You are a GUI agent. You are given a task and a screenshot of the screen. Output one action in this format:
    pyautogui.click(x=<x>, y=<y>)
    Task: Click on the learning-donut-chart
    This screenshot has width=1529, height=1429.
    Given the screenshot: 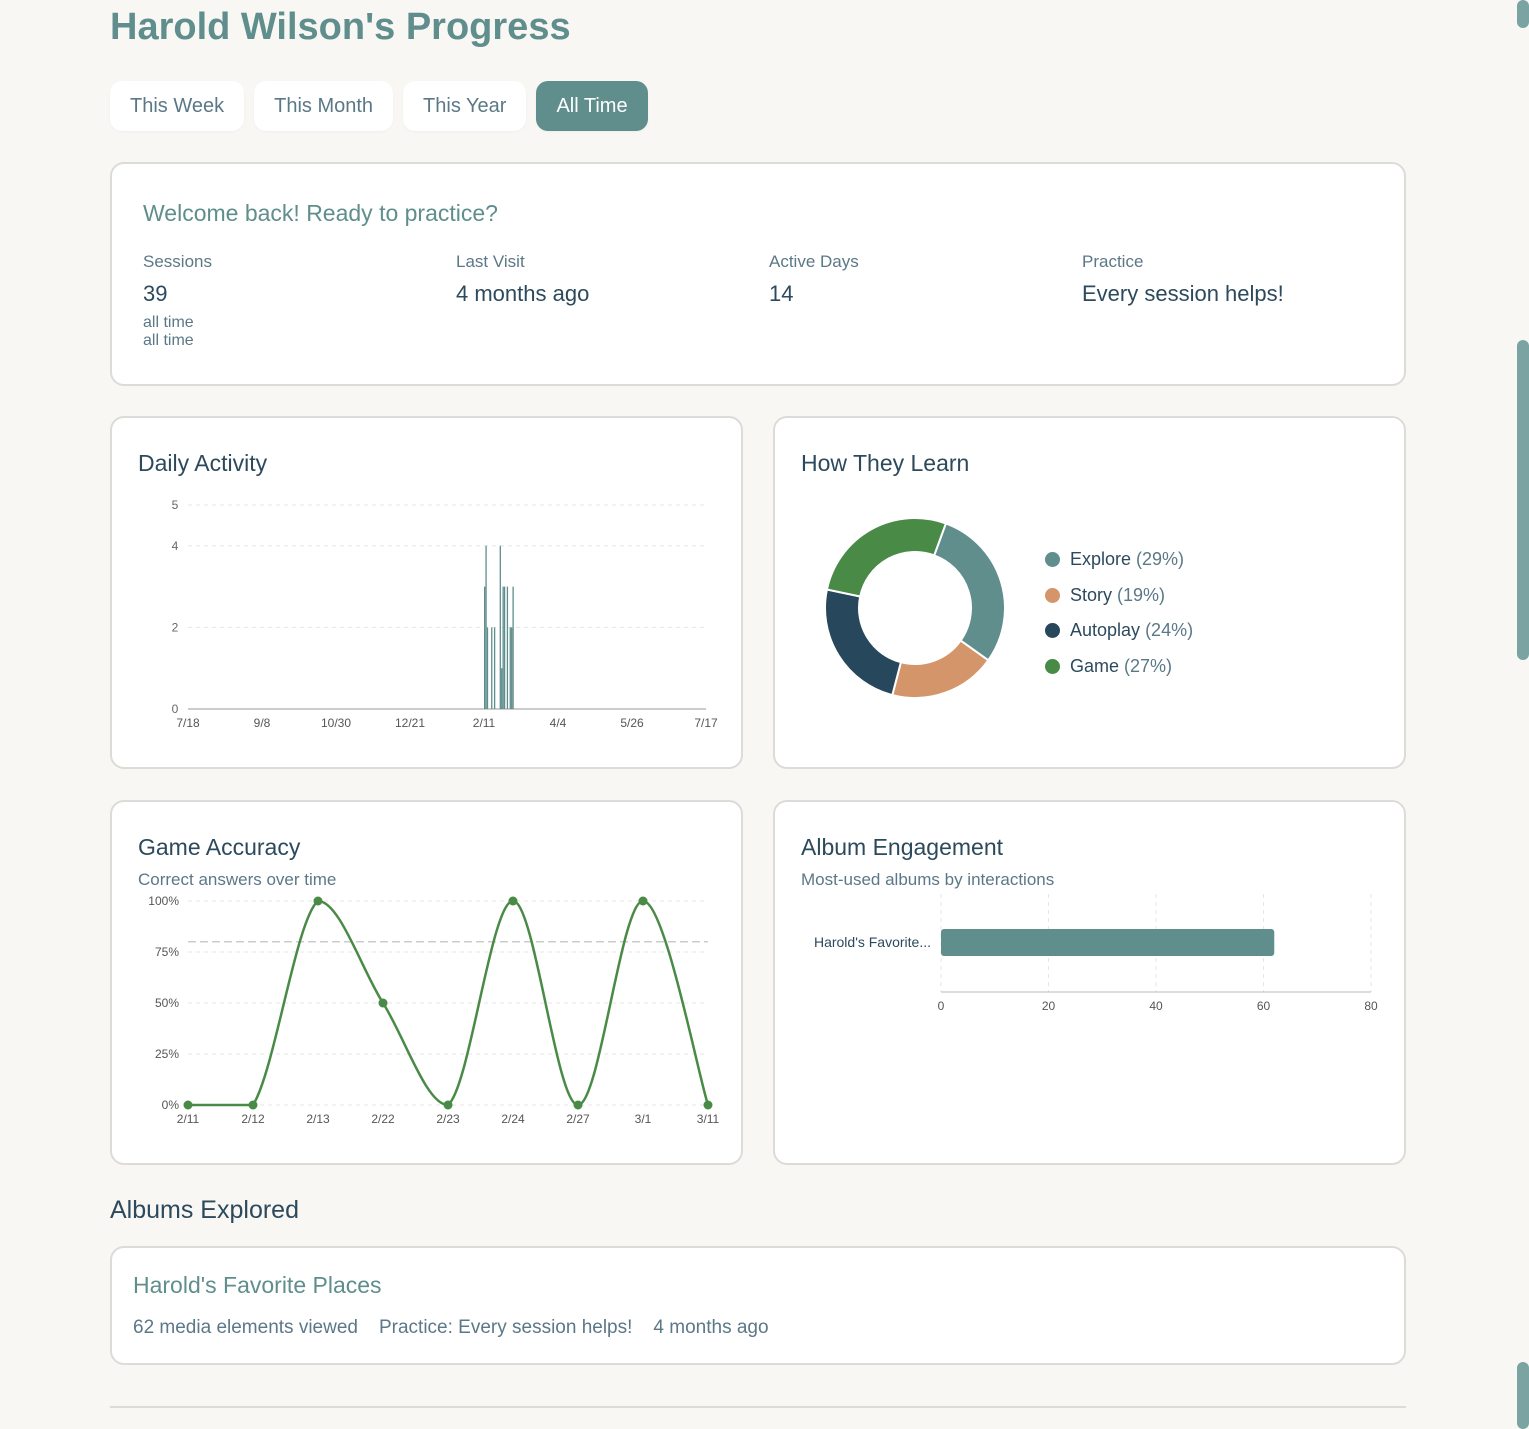 What is the action you would take?
    pyautogui.click(x=915, y=608)
    